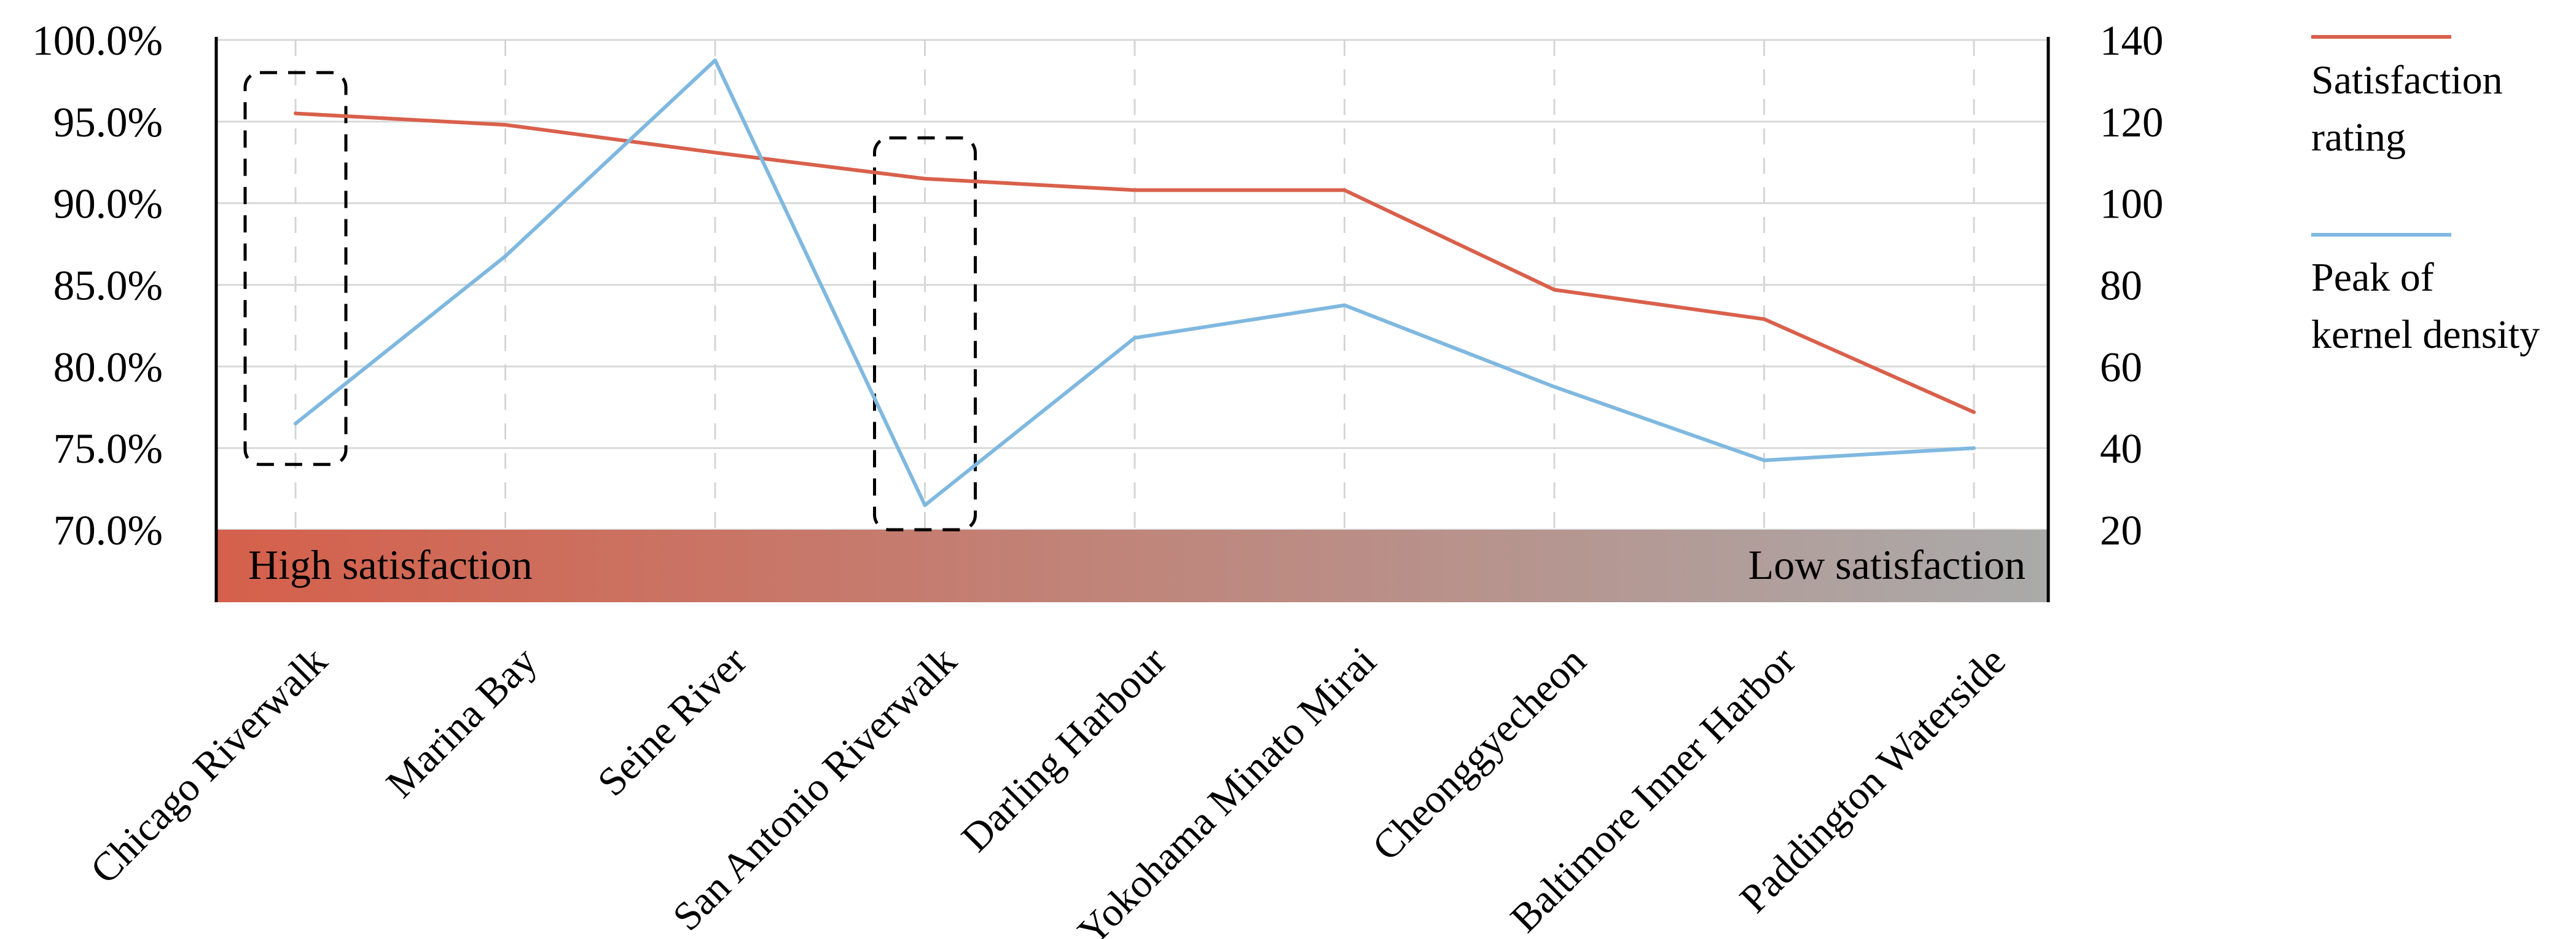 The image size is (2576, 939). I want to click on x-tick-label-marina-bay: Marina Bay, so click(462, 722).